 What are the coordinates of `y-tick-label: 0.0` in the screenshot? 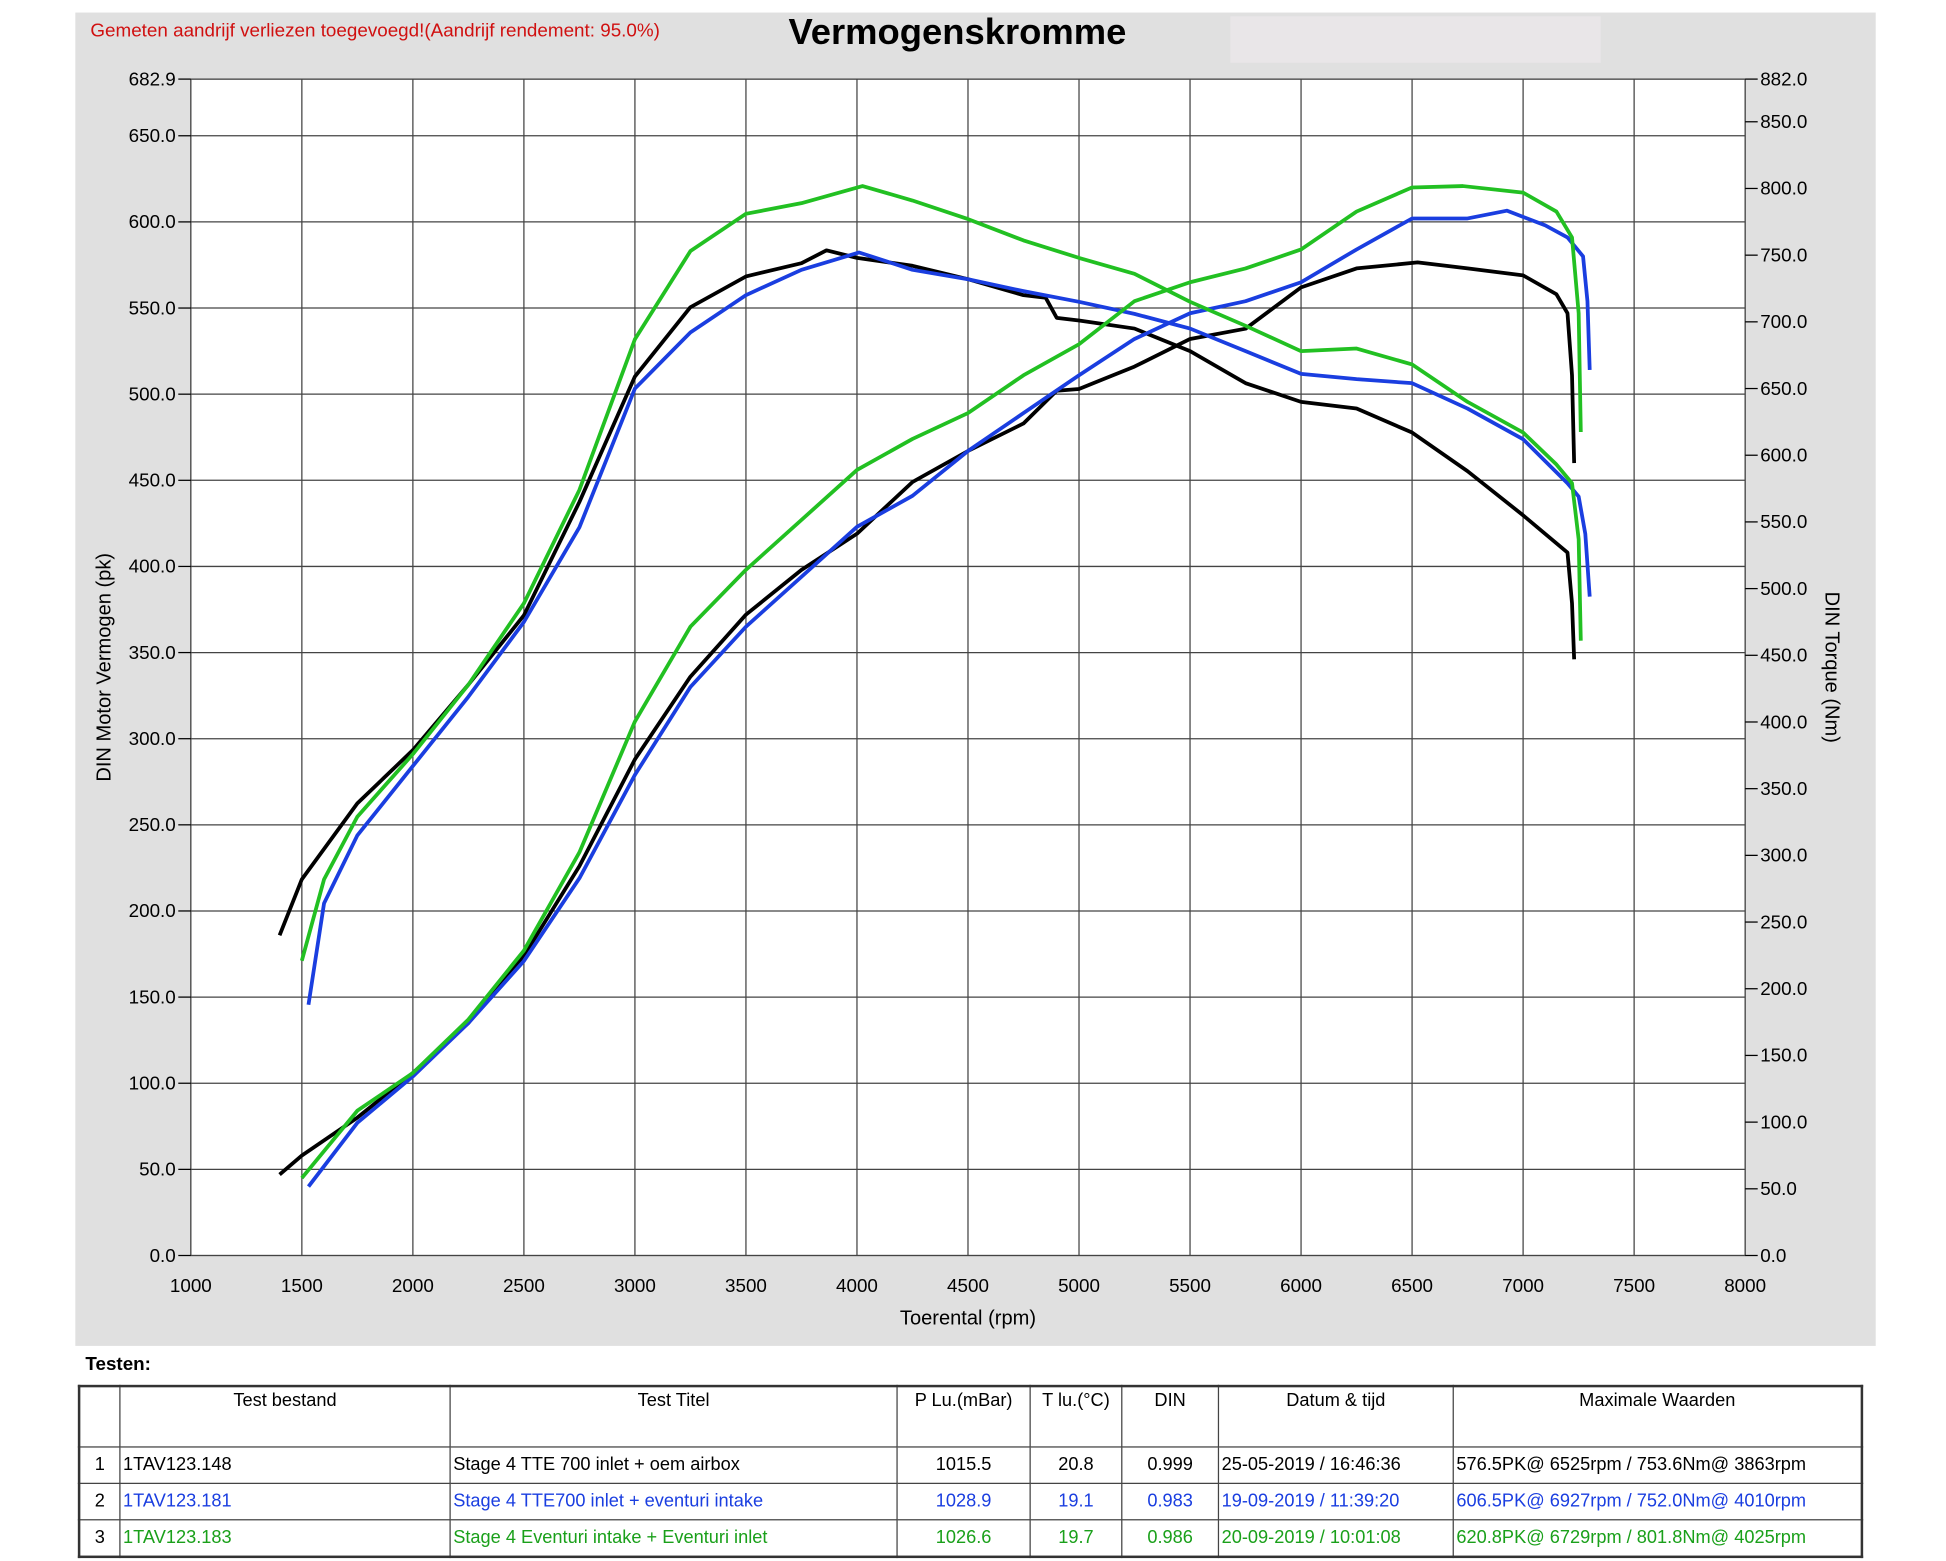 It's located at (163, 1255).